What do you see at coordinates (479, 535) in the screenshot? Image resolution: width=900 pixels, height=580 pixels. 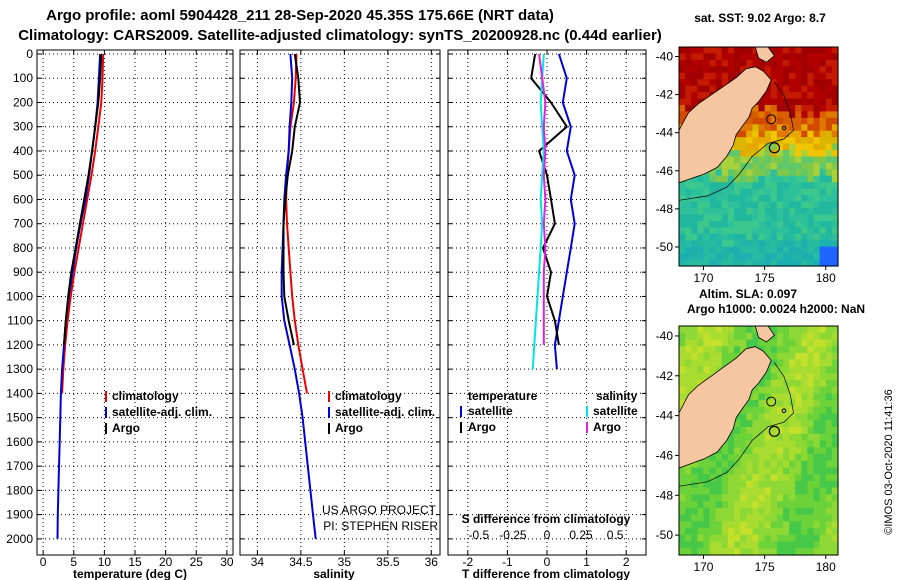 I see `s-diff-xtick-label: -0.5` at bounding box center [479, 535].